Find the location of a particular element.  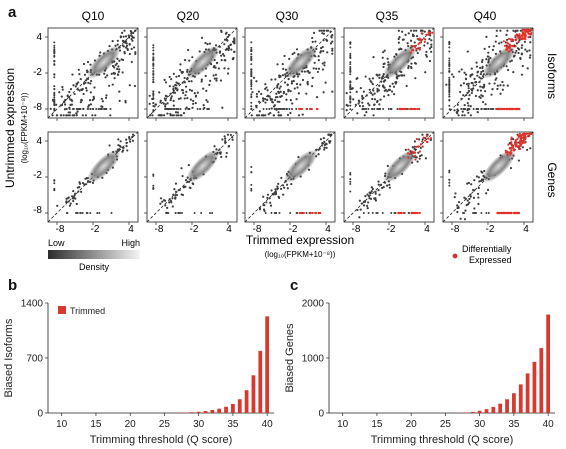

panel-a-ylabel: Untrimmed expression is located at coordinates (10, 128).